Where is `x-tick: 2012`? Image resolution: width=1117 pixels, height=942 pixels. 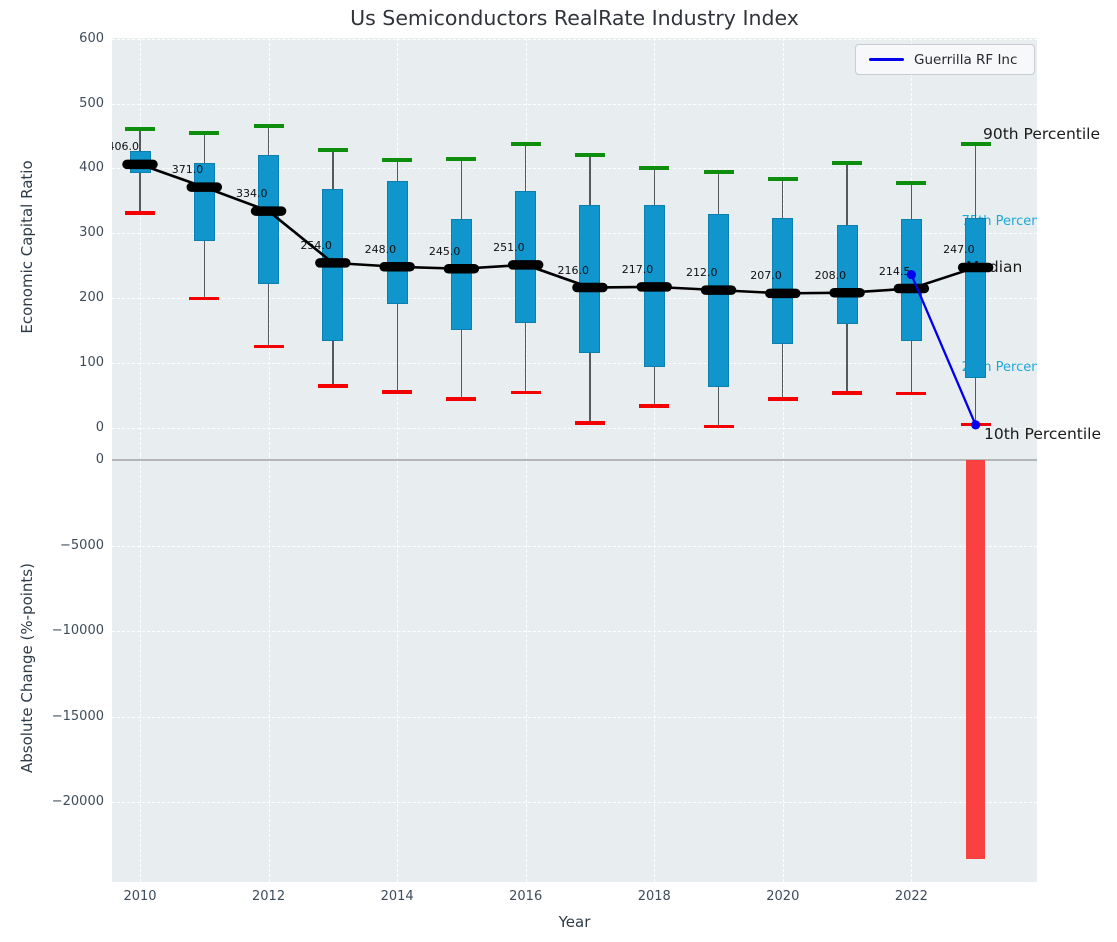
x-tick: 2012 is located at coordinates (269, 896).